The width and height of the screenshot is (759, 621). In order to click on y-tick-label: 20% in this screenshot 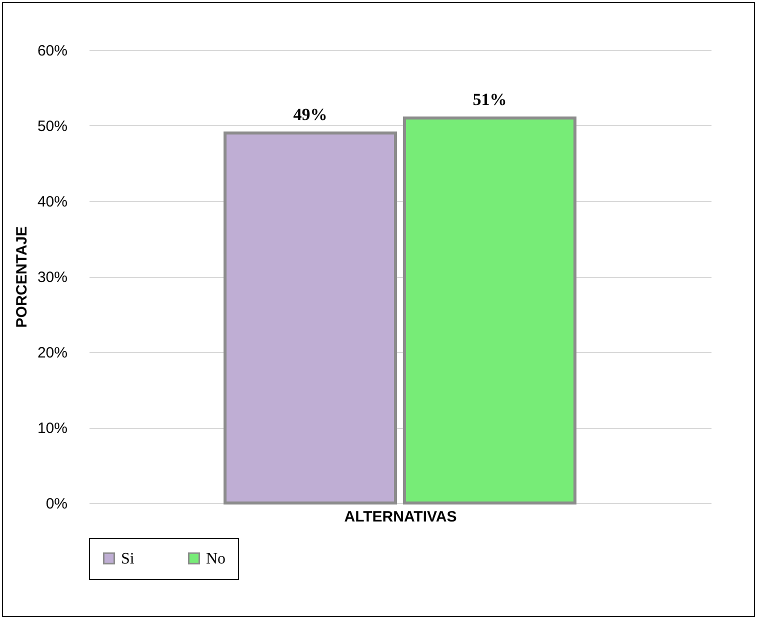, I will do `click(52, 353)`.